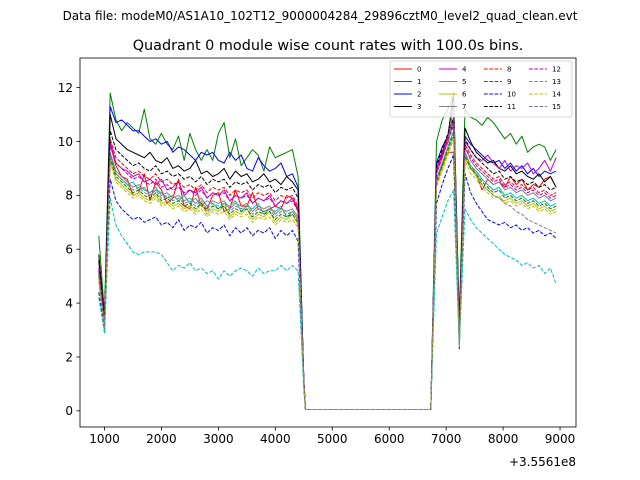  Describe the element at coordinates (419, 95) in the screenshot. I see `legend-label-2: 2` at that location.